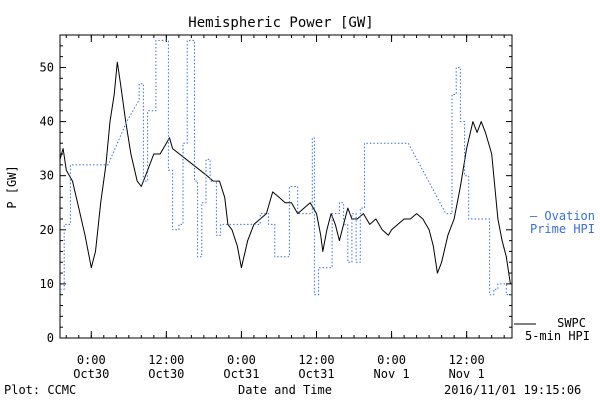 Image resolution: width=600 pixels, height=400 pixels. What do you see at coordinates (47, 122) in the screenshot?
I see `y-tick-label: 40` at bounding box center [47, 122].